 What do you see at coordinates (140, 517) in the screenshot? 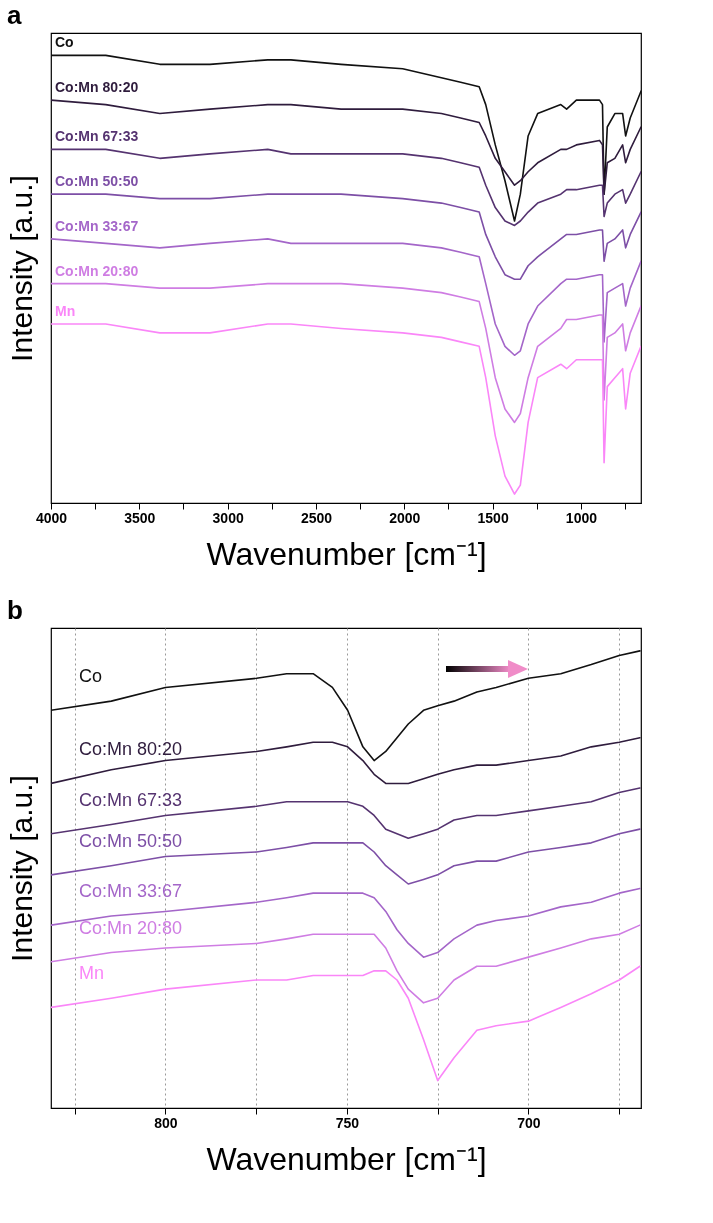
I see `x-tick-label: 3500` at bounding box center [140, 517].